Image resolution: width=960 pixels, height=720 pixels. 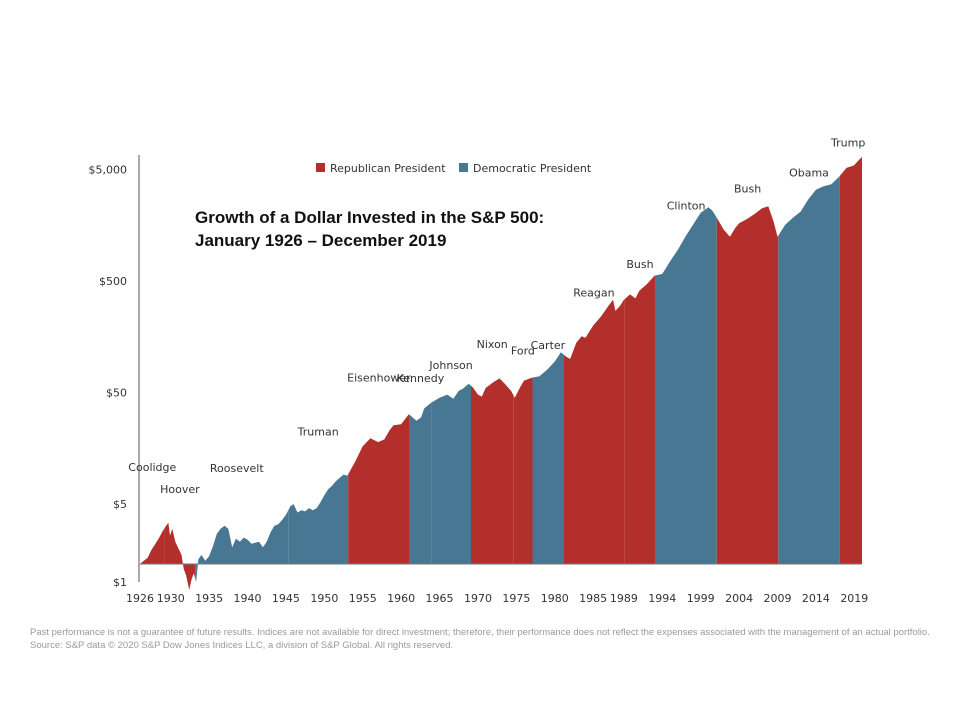 I want to click on x-tick-label: 1975, so click(x=516, y=598).